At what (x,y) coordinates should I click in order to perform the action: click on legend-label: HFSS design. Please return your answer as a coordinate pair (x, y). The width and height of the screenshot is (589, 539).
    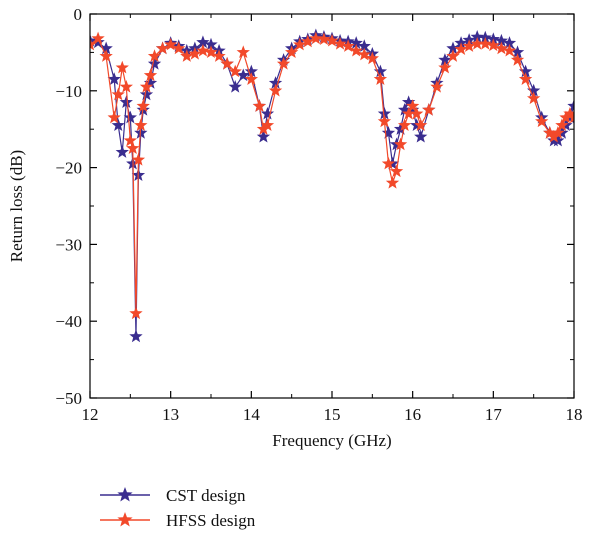
    Looking at the image, I should click on (211, 520).